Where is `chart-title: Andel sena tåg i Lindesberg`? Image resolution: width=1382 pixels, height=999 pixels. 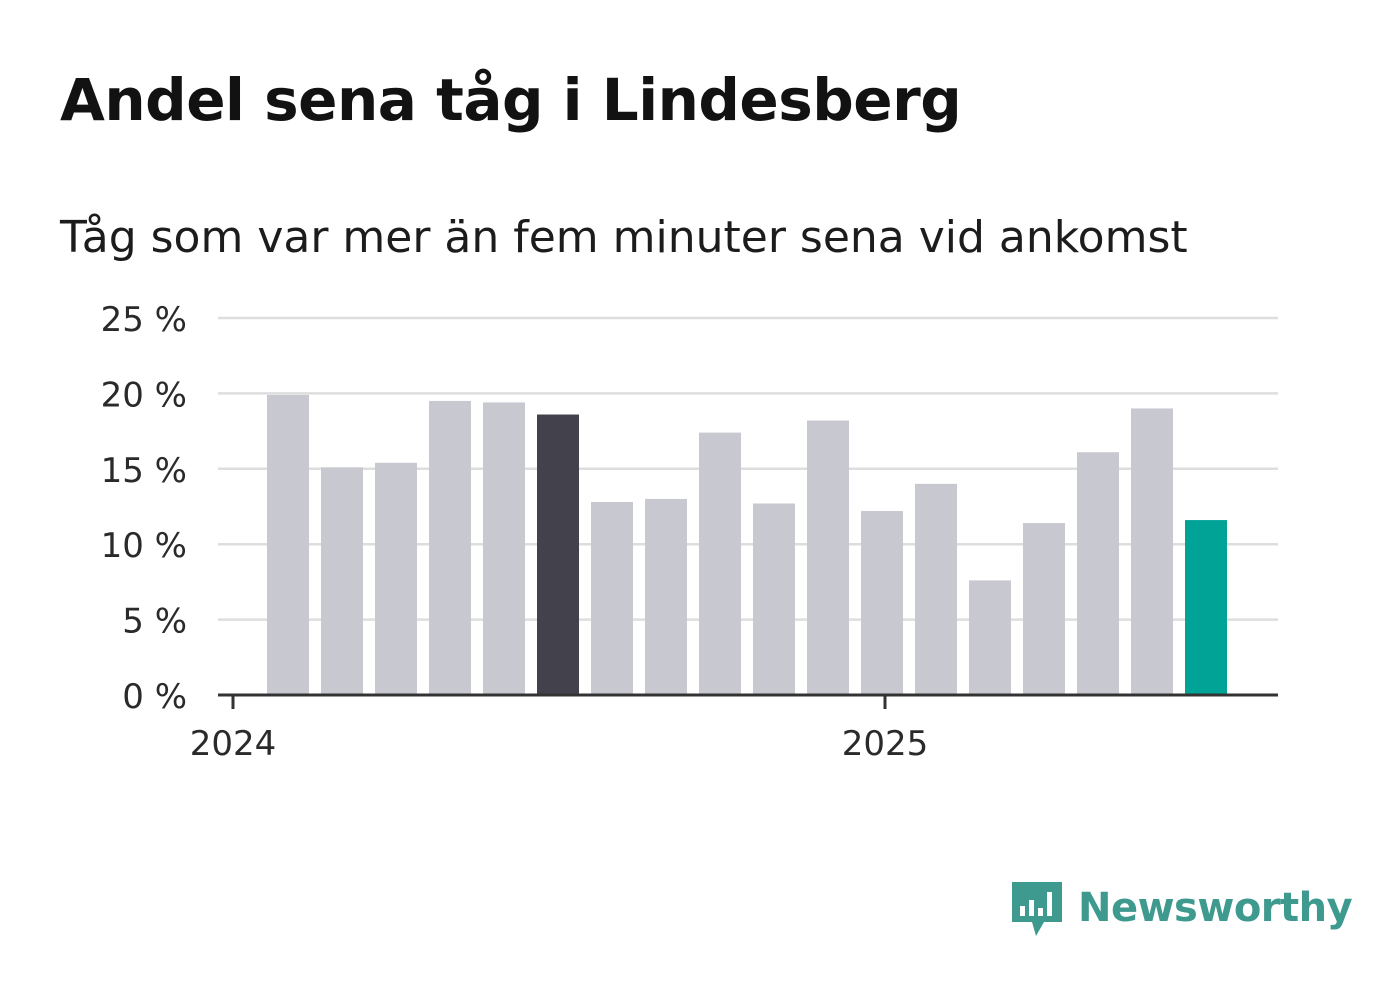
chart-title: Andel sena tåg i Lindesberg is located at coordinates (511, 100).